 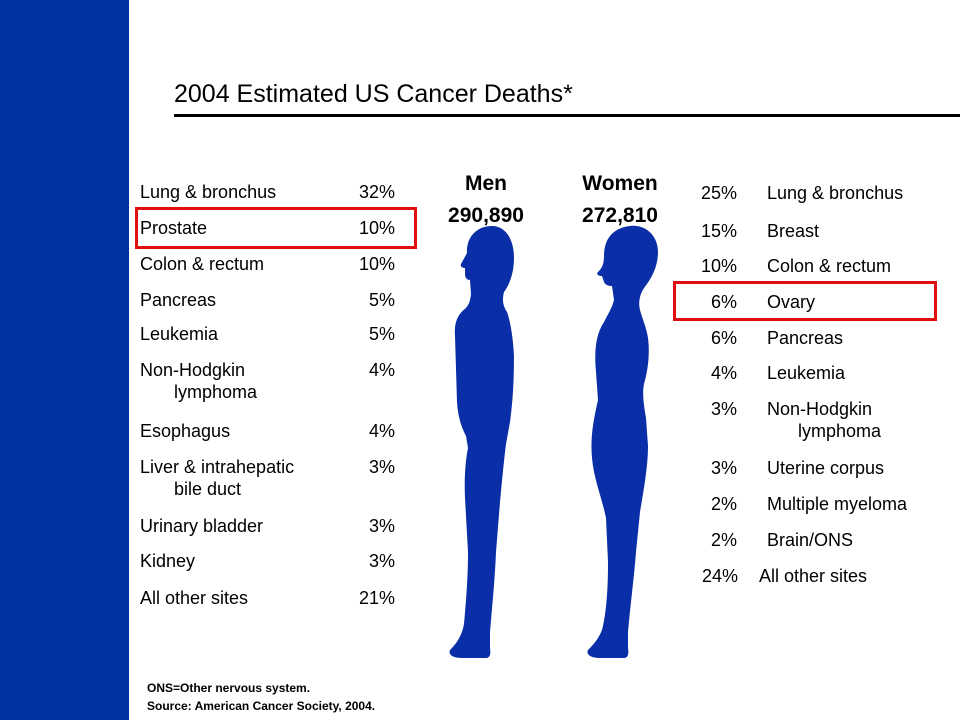 I want to click on women-highlight-box, so click(x=805, y=301).